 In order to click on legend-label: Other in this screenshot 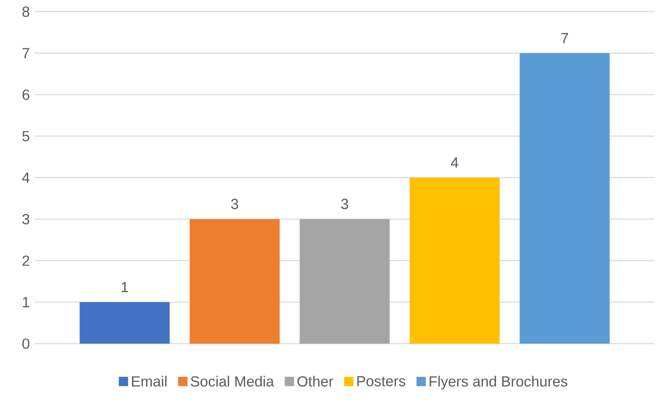, I will do `click(315, 381)`.